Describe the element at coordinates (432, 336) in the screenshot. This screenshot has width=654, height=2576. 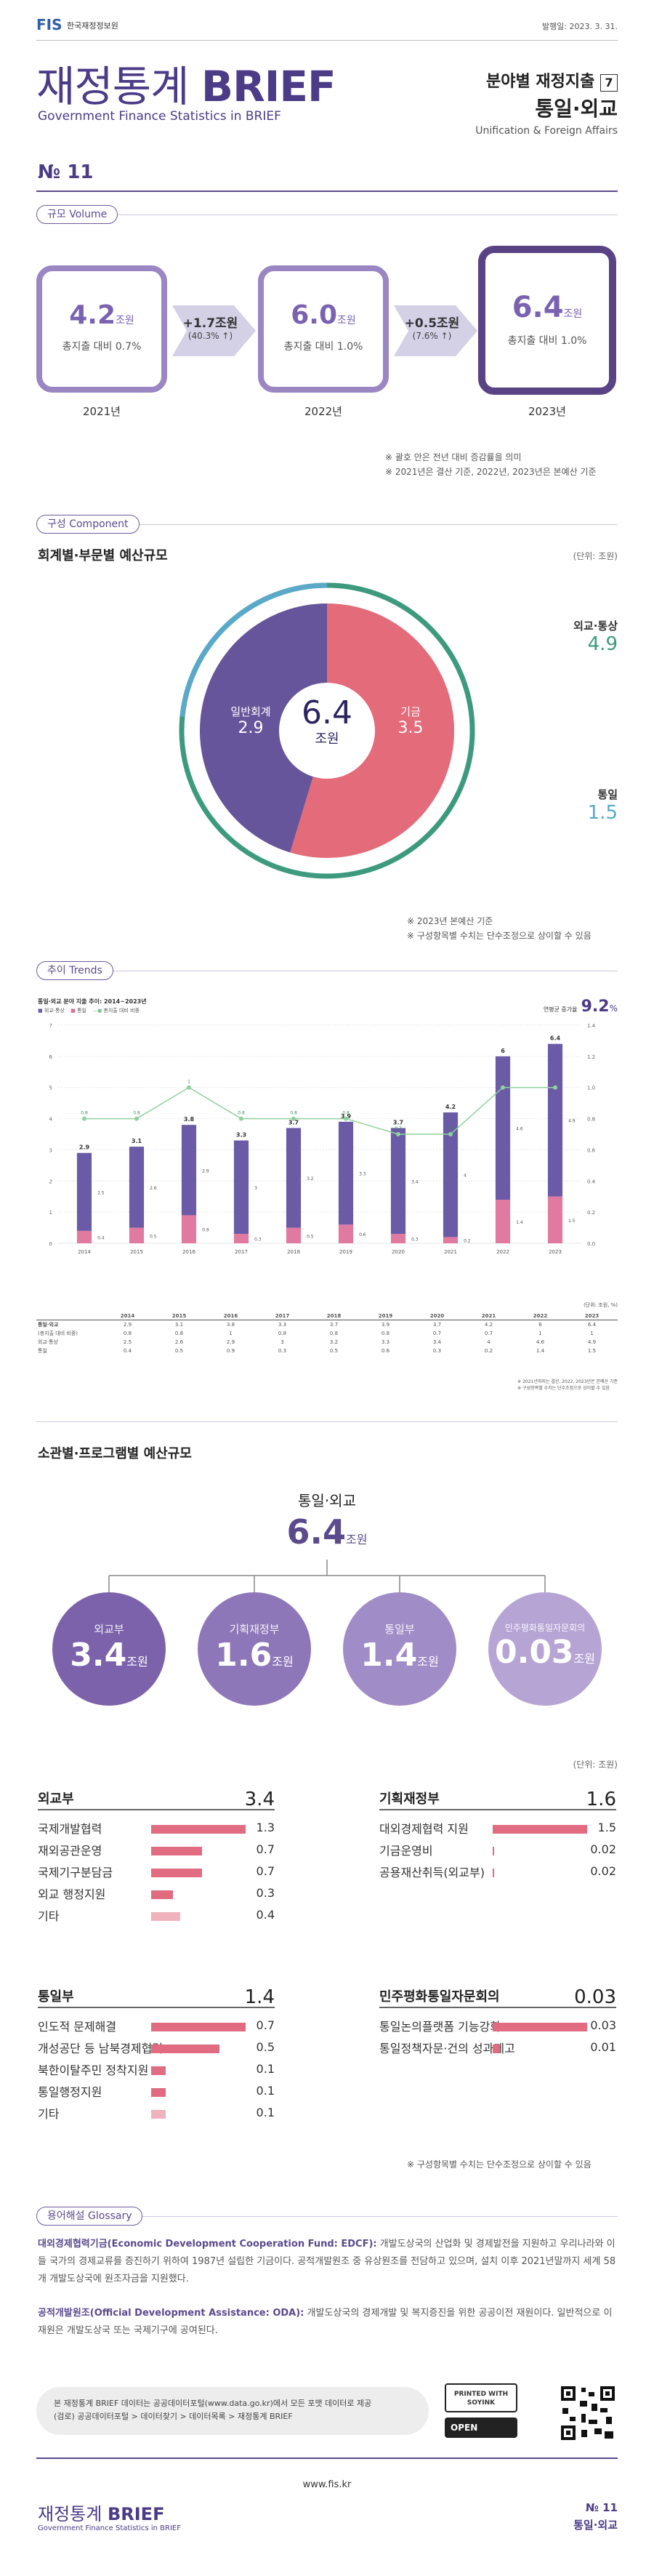
I see `change-pct-2: (7.6% ↑)` at that location.